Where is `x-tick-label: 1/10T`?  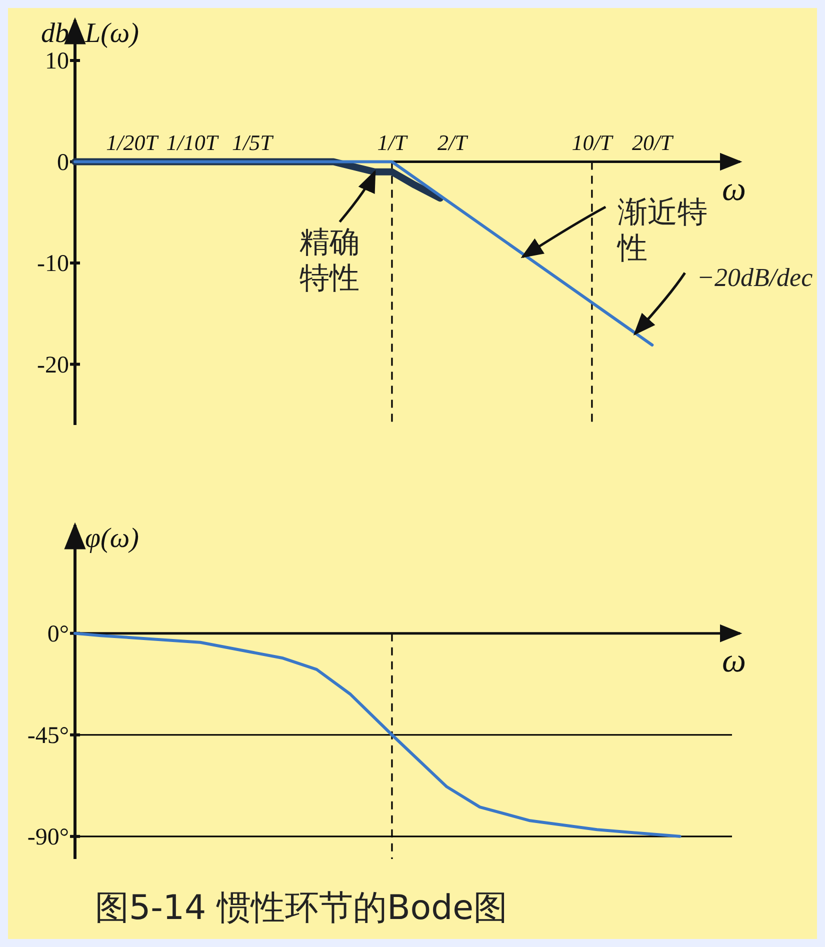 x-tick-label: 1/10T is located at coordinates (193, 142).